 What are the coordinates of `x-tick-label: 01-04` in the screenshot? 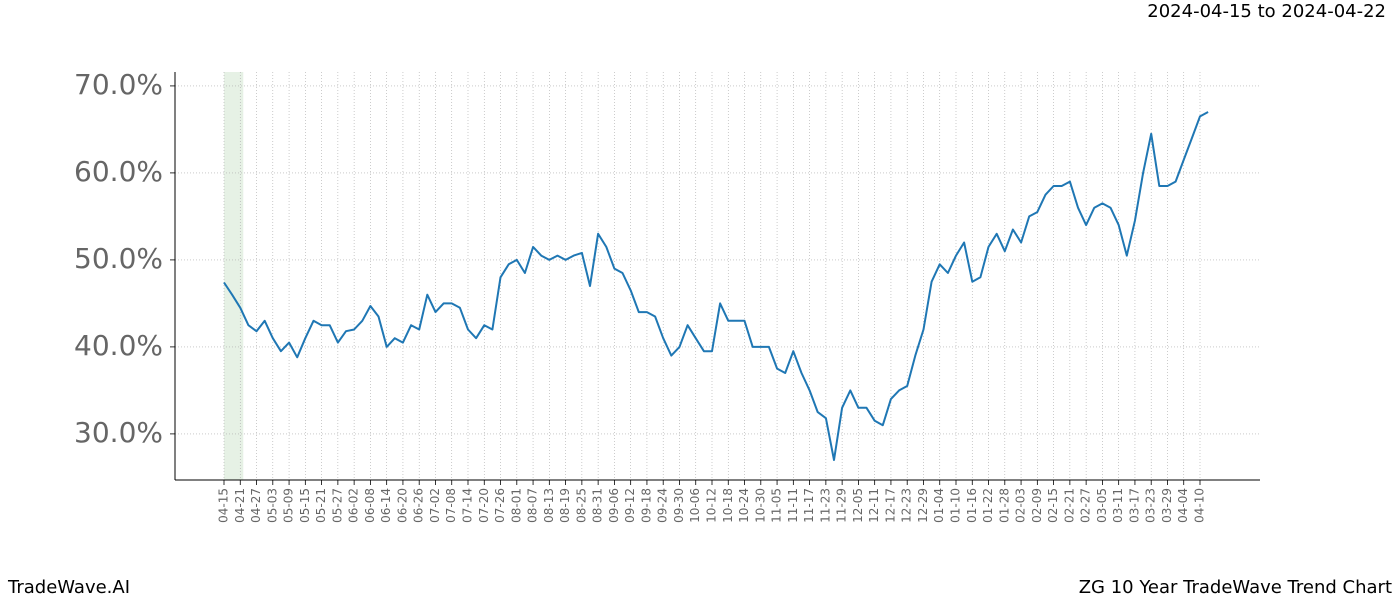 It's located at (939, 505).